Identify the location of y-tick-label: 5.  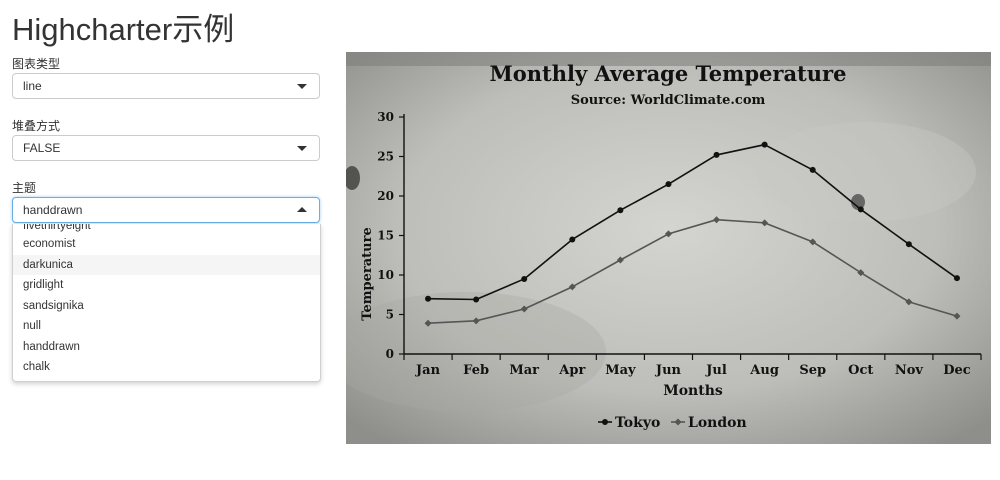
(390, 315).